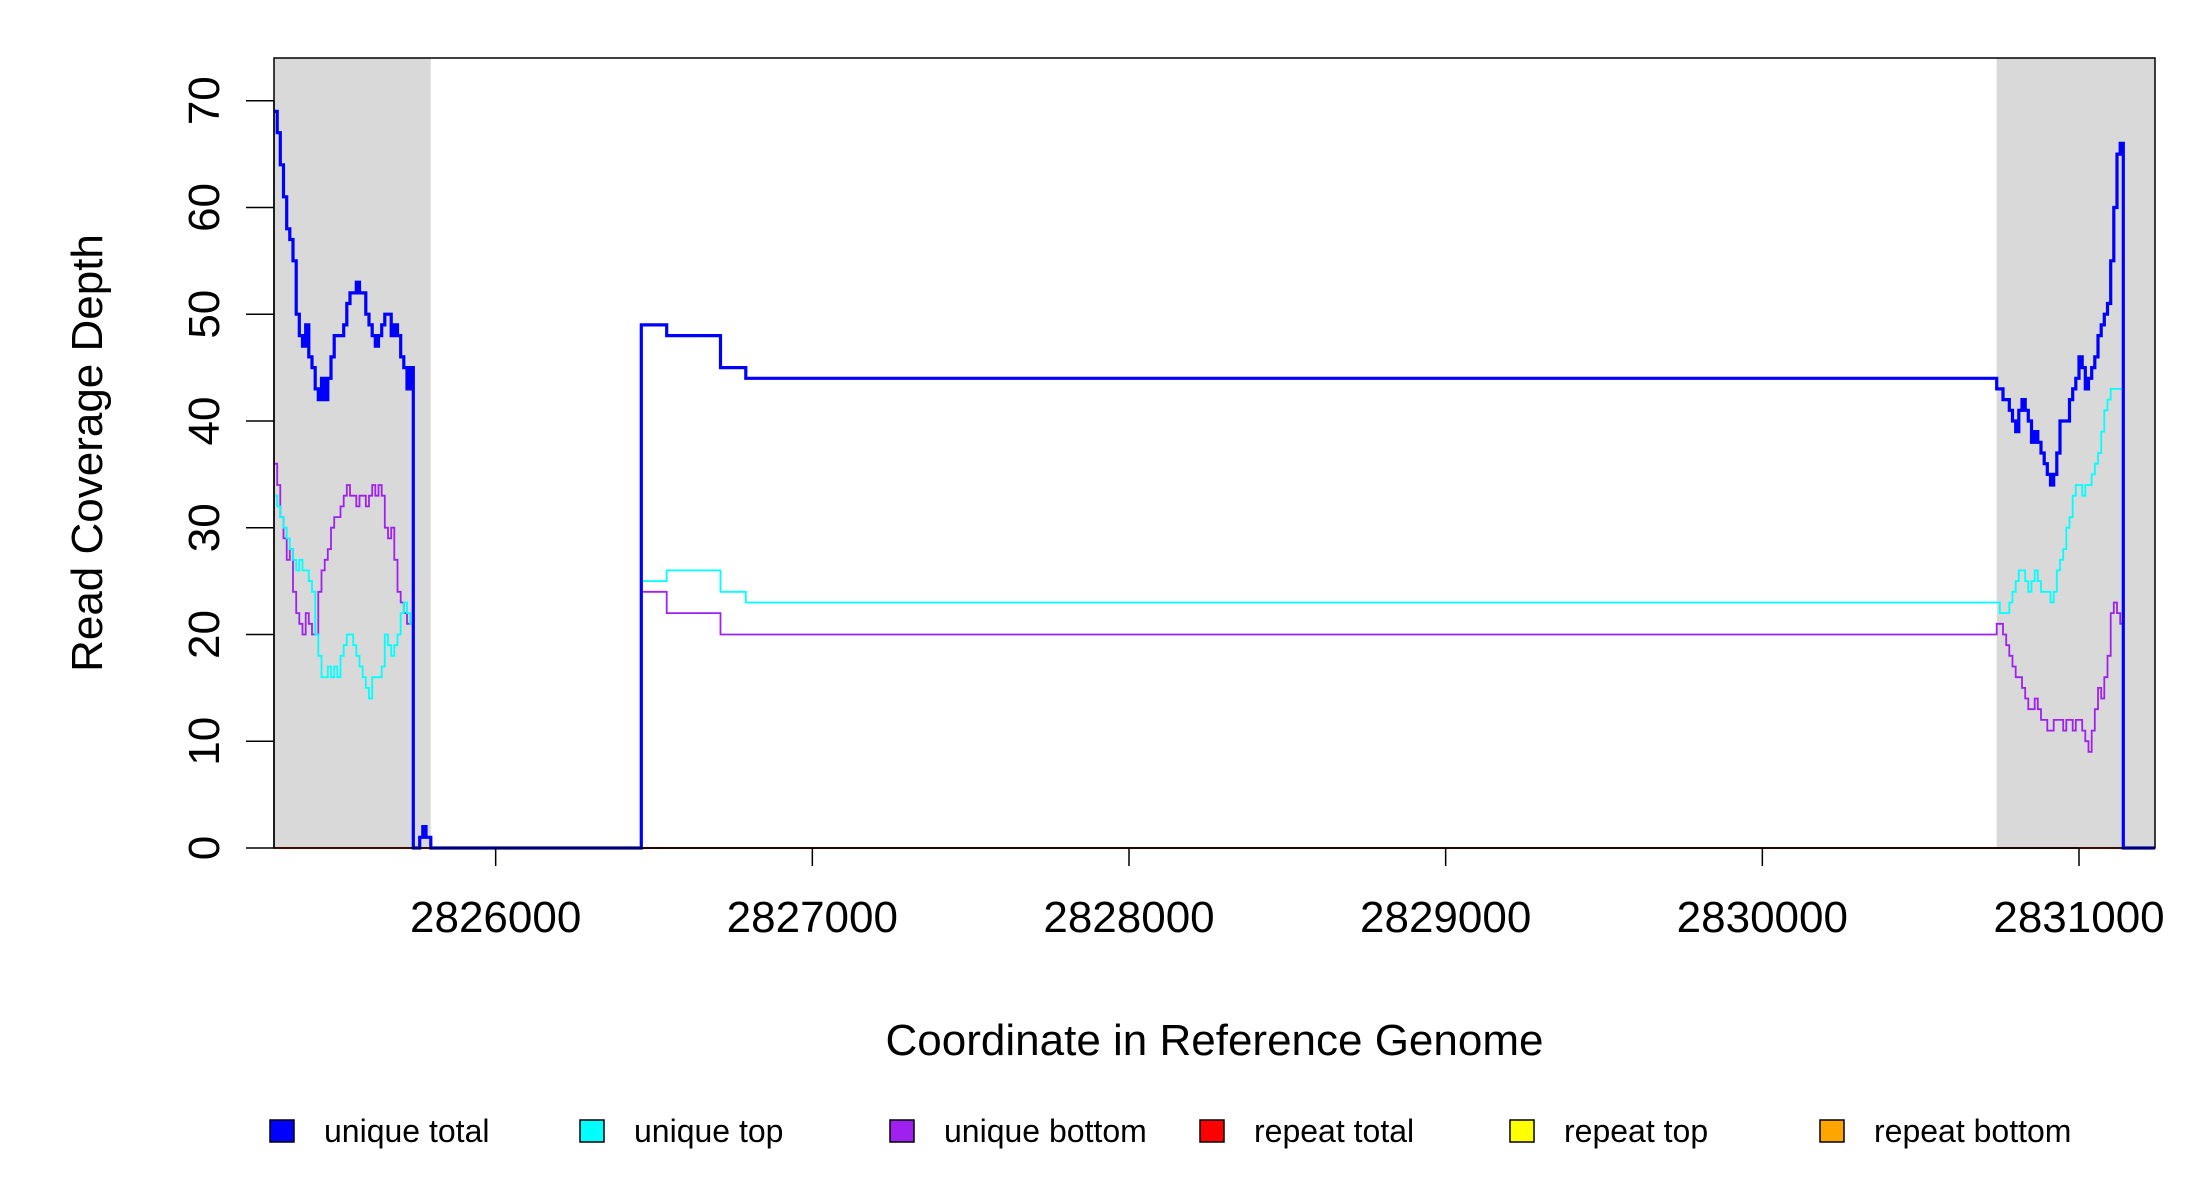  Describe the element at coordinates (204, 100) in the screenshot. I see `y-tick-label: 70` at that location.